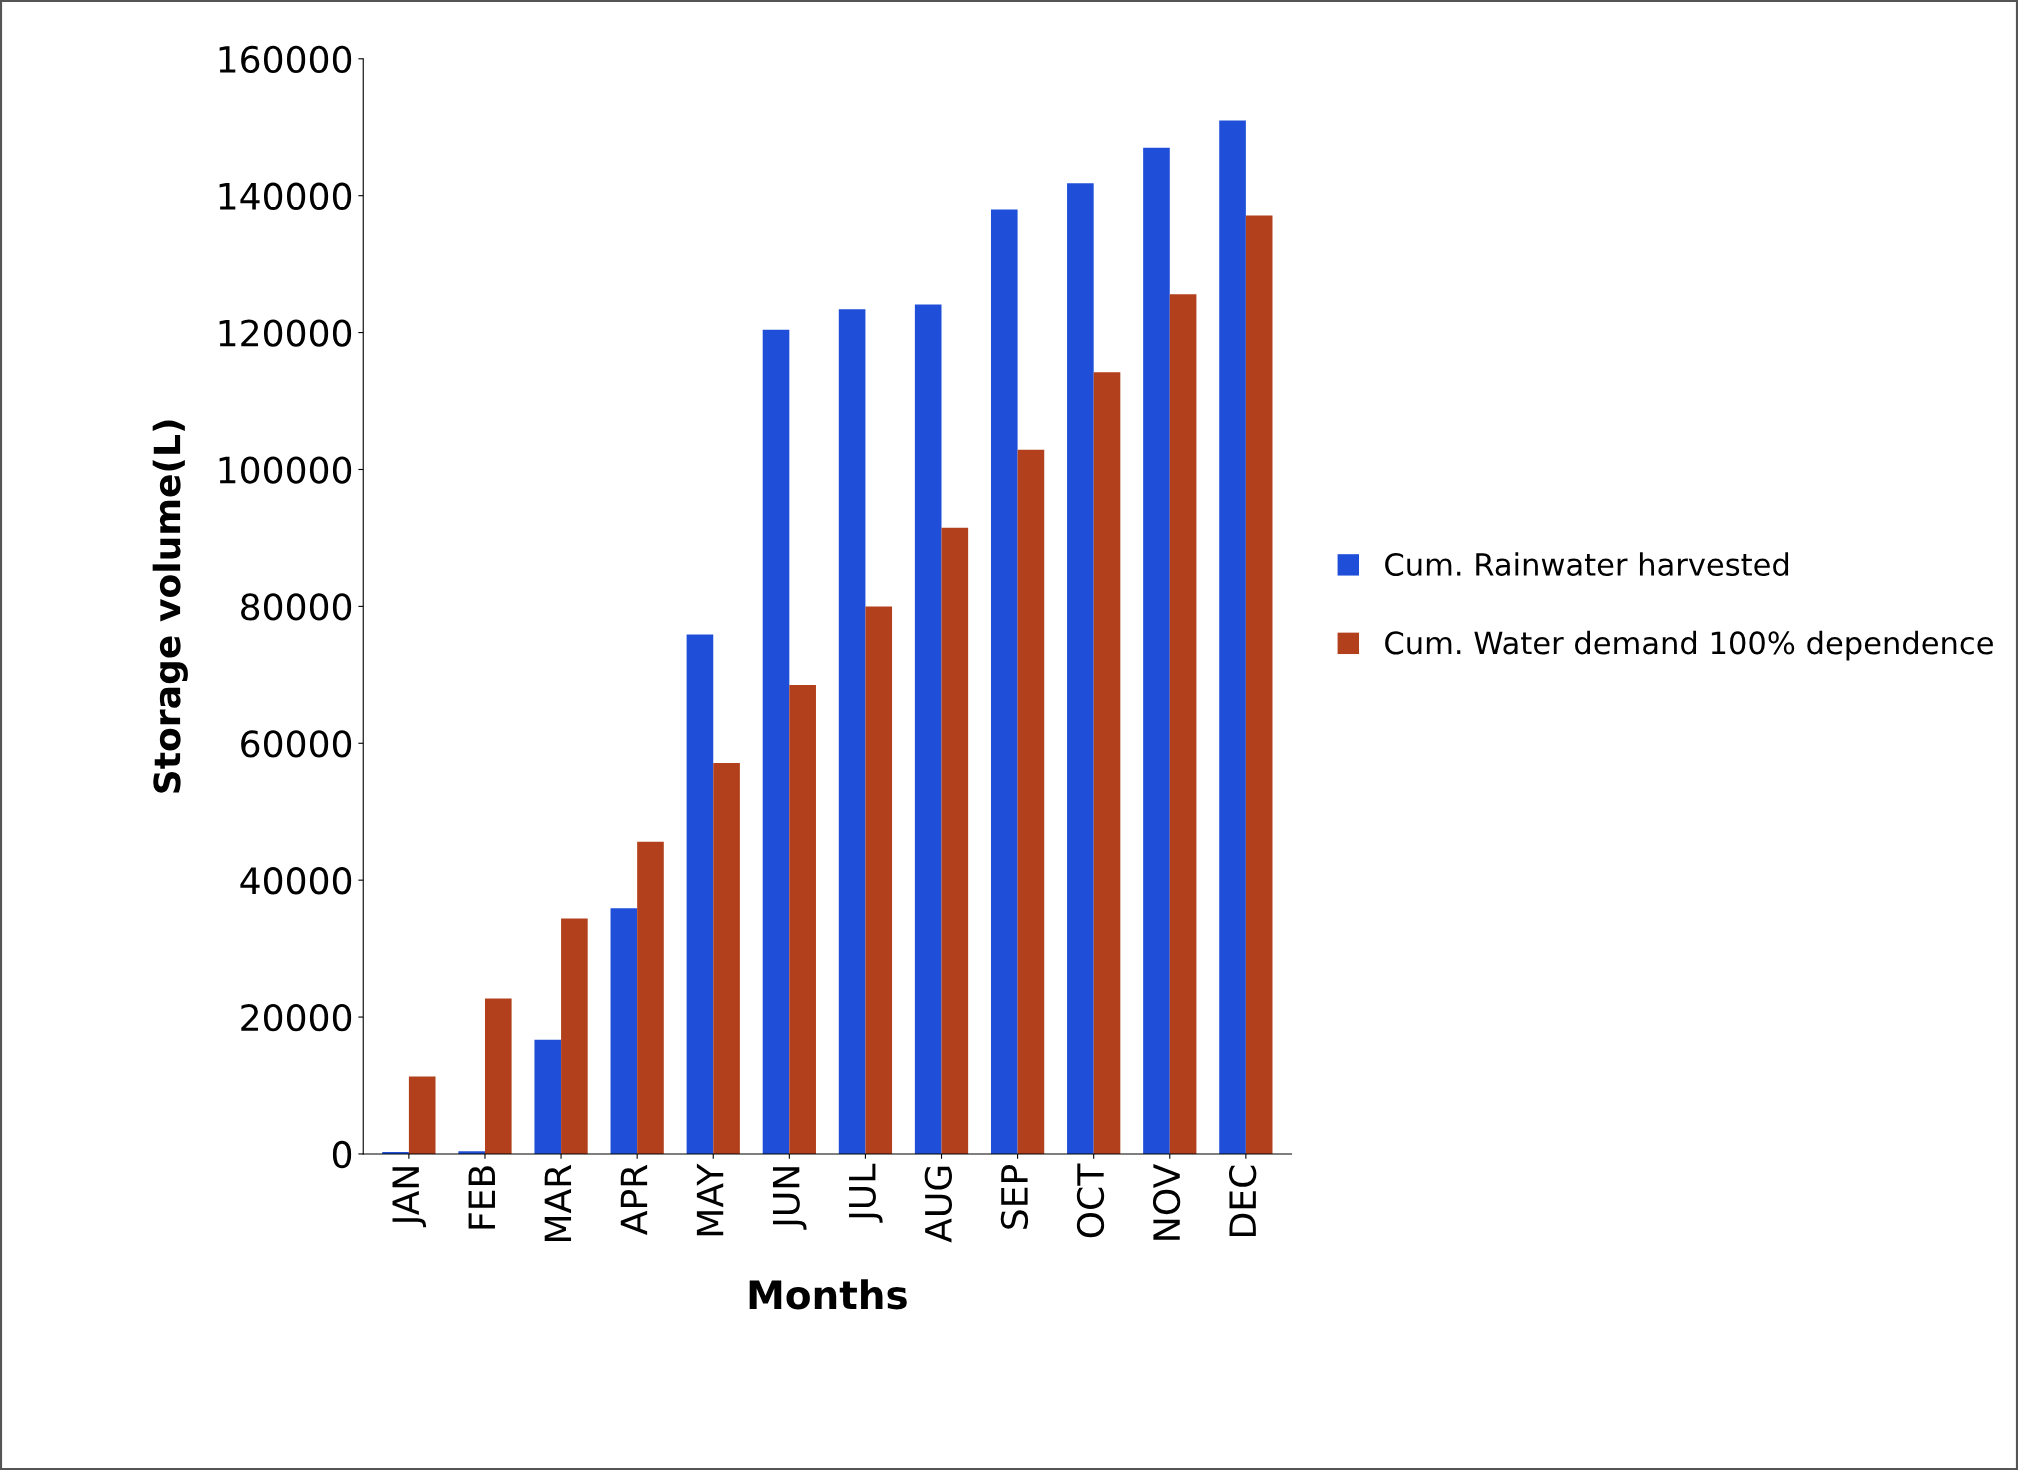  Describe the element at coordinates (828, 1294) in the screenshot. I see `x-axis-title: Months` at that location.